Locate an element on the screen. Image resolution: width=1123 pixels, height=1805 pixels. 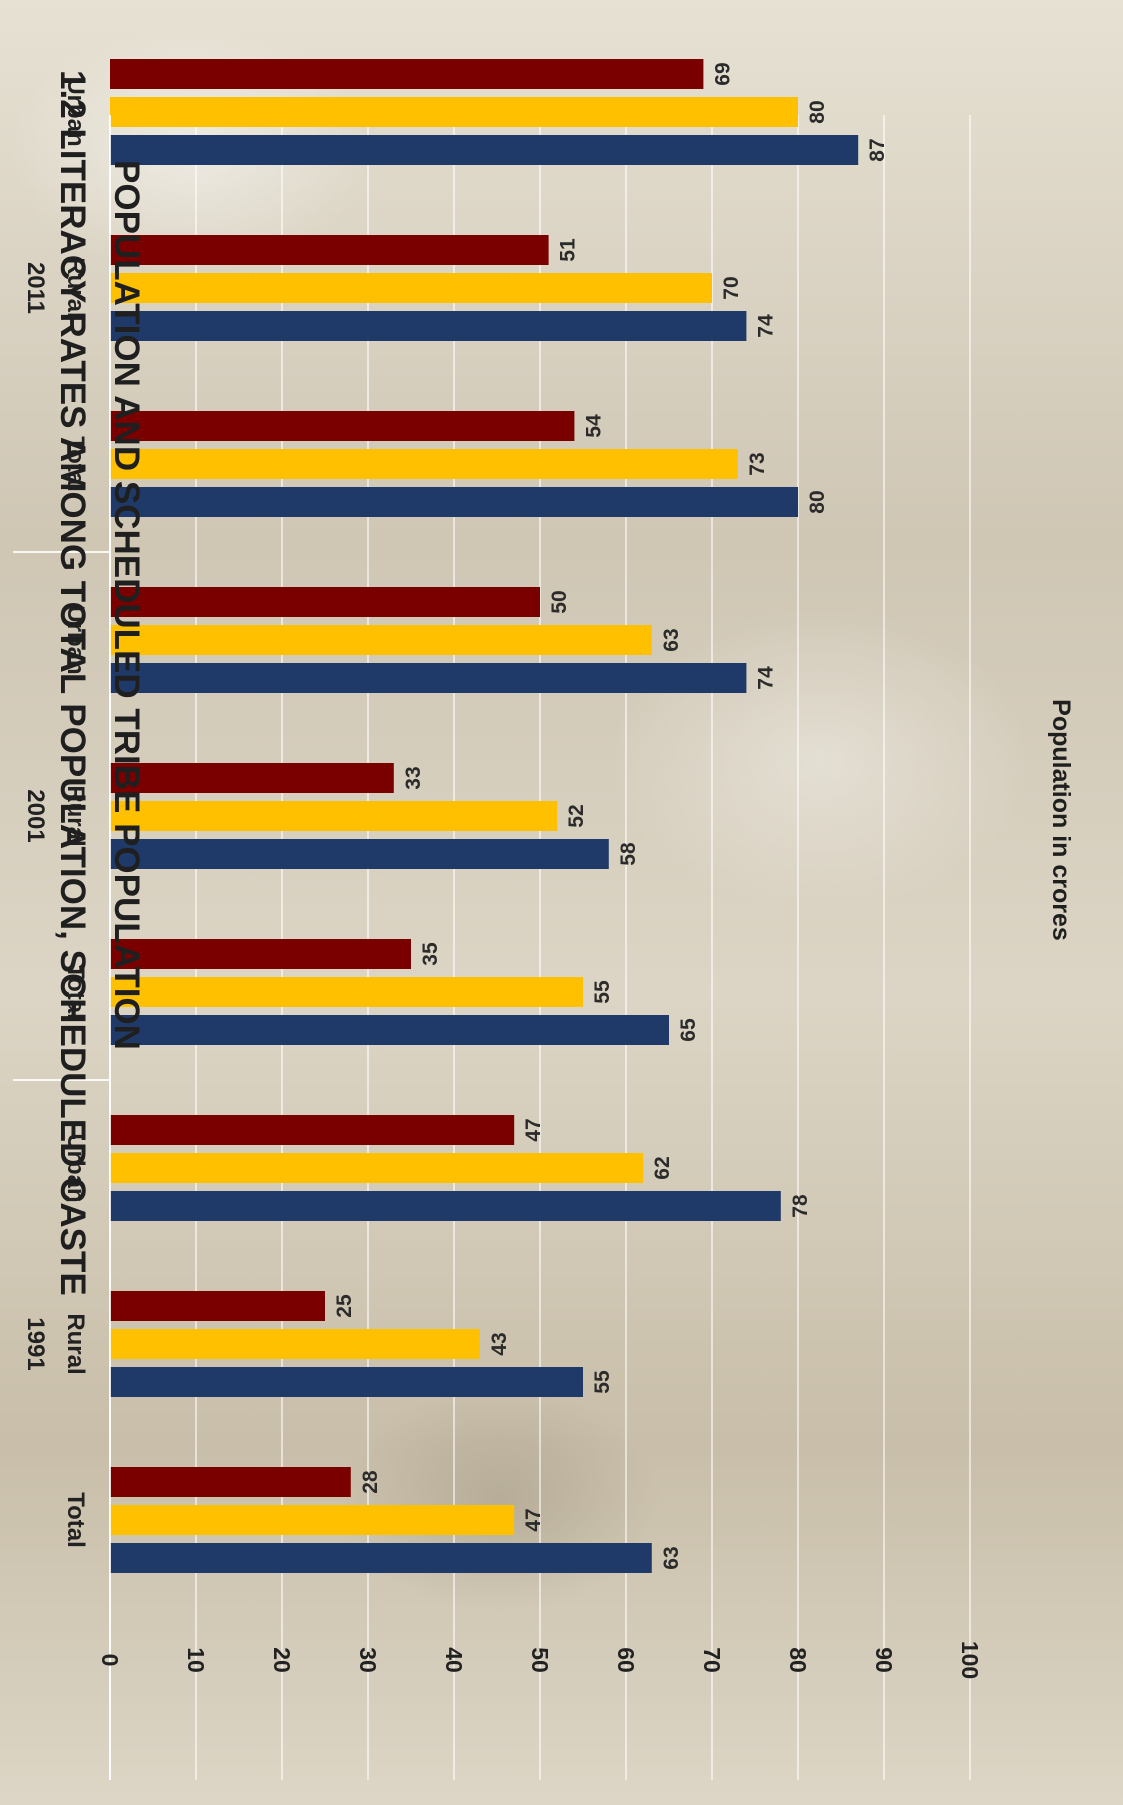
y-tick-label: 50 is located at coordinates (540, 1660).